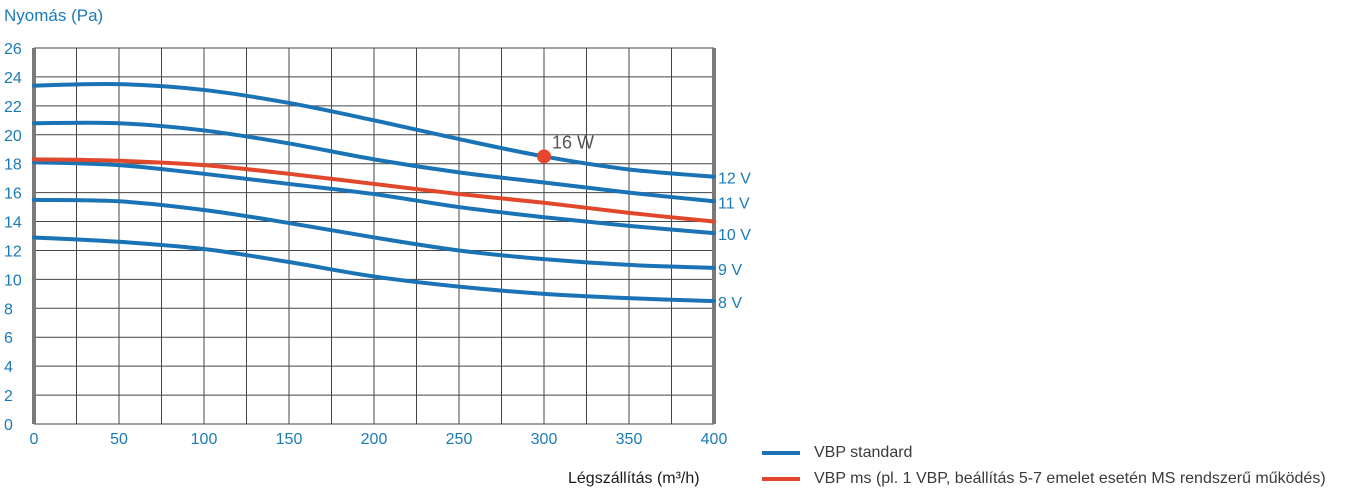 Image resolution: width=1367 pixels, height=495 pixels. I want to click on x-tick-label: 200, so click(374, 439).